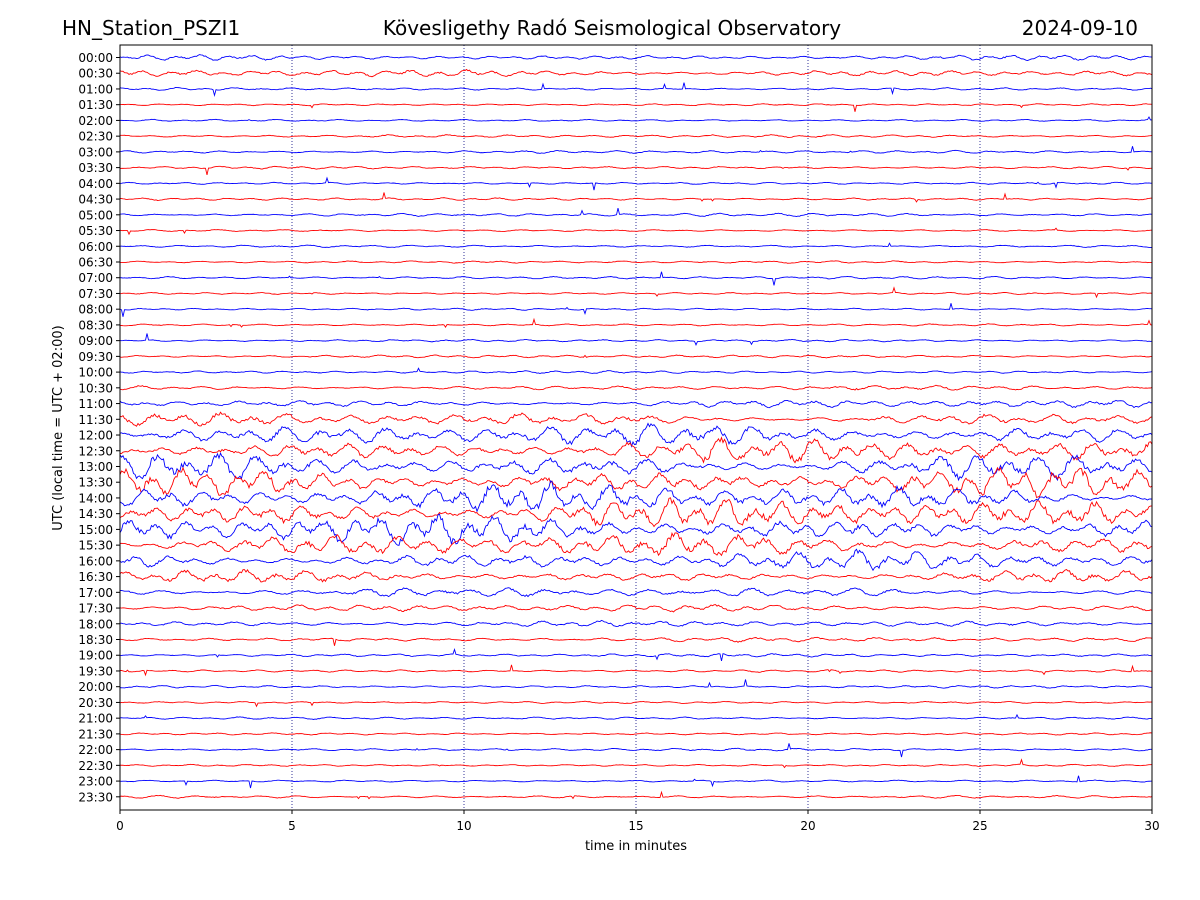  I want to click on x-axis-ticks: 0 5 10 15 20 25 30, so click(638, 821).